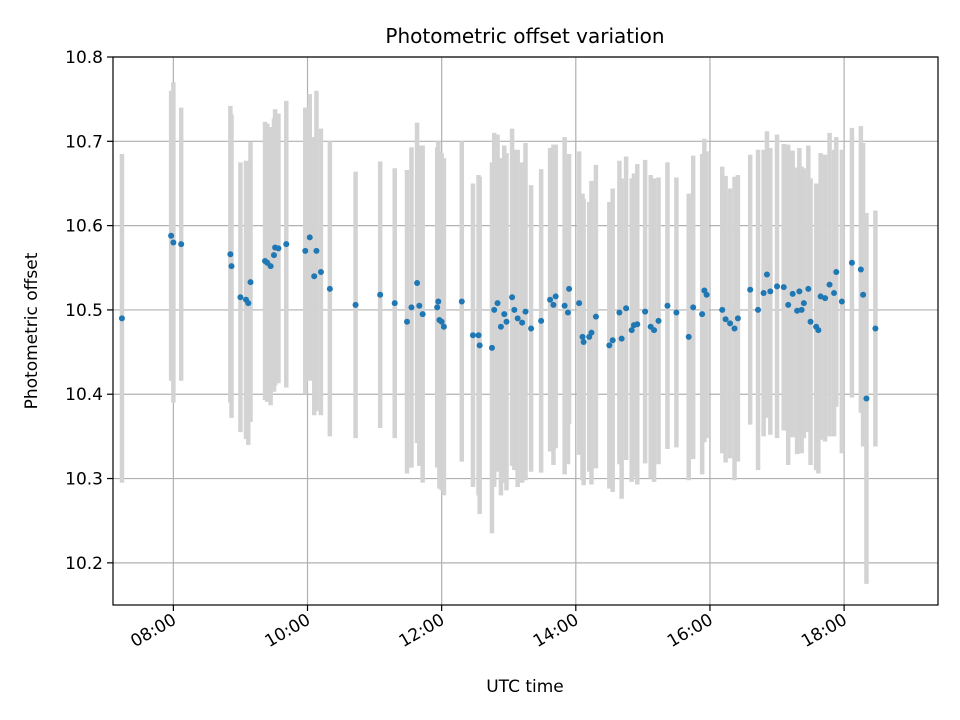  Describe the element at coordinates (525, 687) in the screenshot. I see `x-axis-label: UTC time` at that location.